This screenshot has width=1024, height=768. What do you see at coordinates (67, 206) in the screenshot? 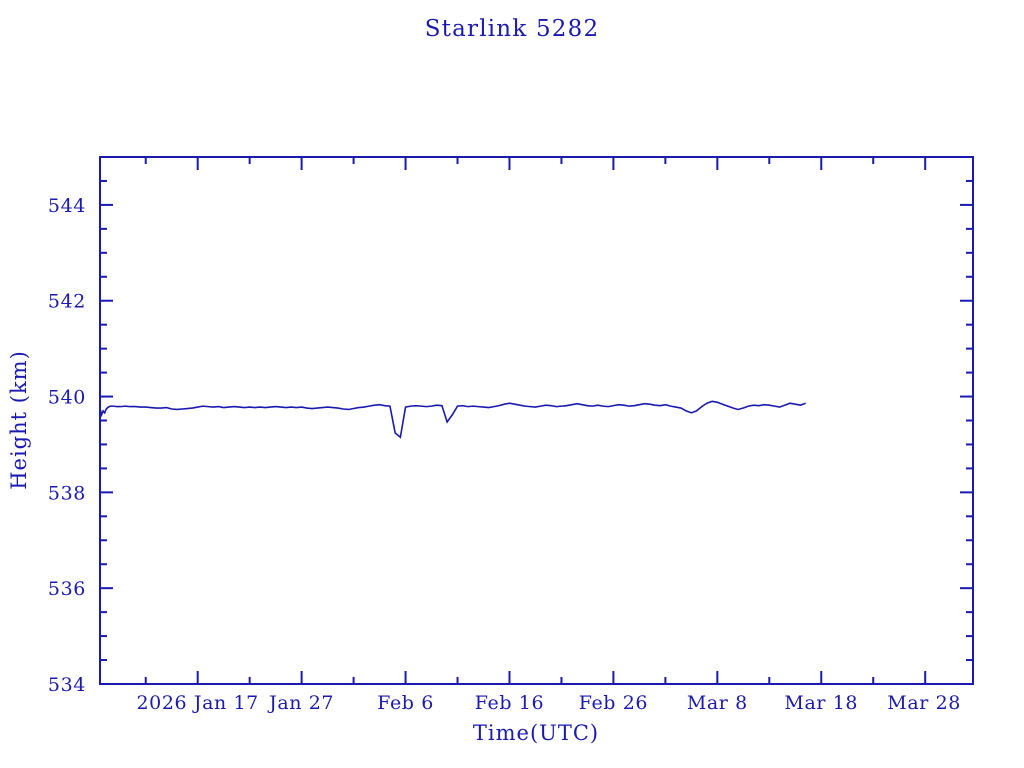
I see `y-tick-label: 544` at bounding box center [67, 206].